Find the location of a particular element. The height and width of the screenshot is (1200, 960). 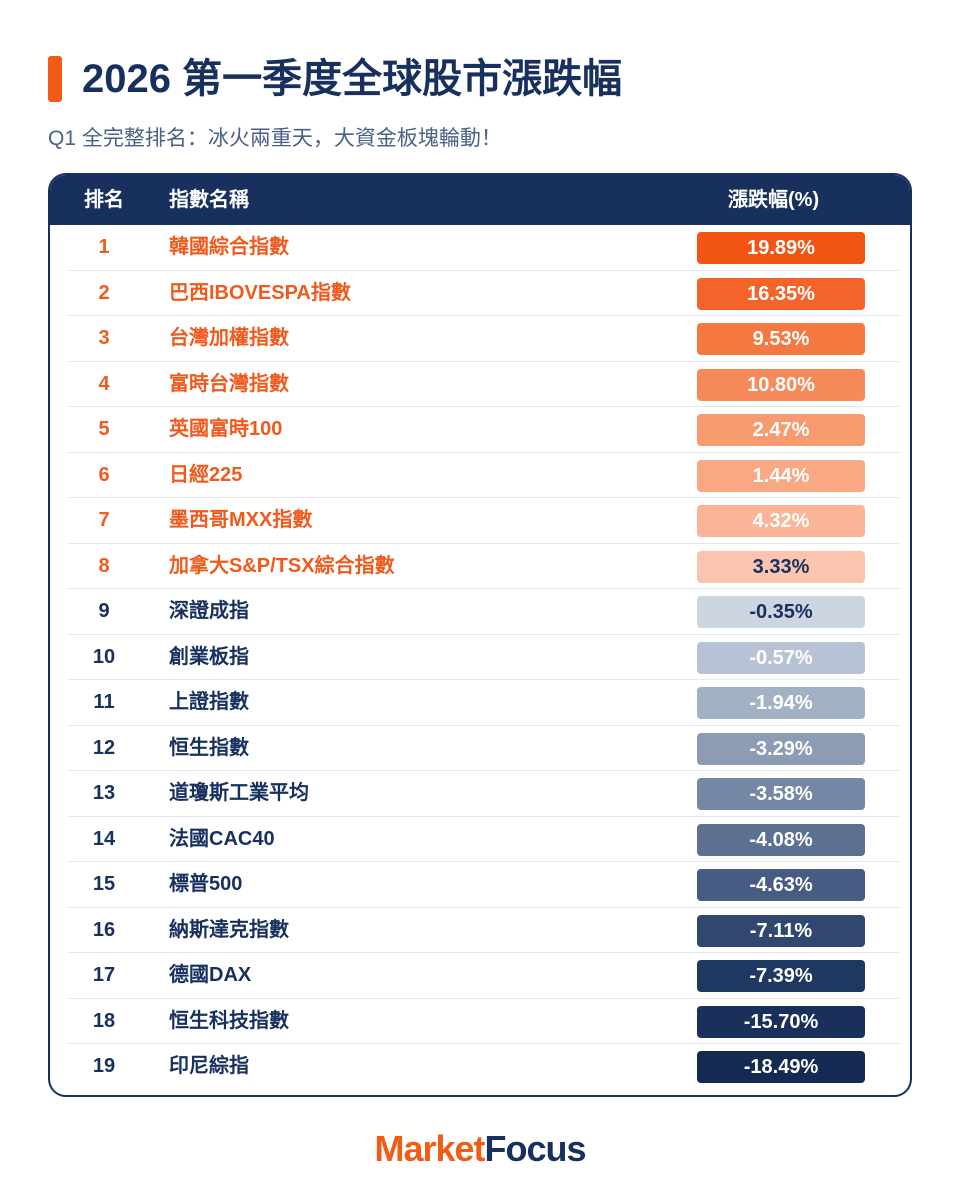

table-row: 10 創業板指 -0.57% is located at coordinates (484, 657).